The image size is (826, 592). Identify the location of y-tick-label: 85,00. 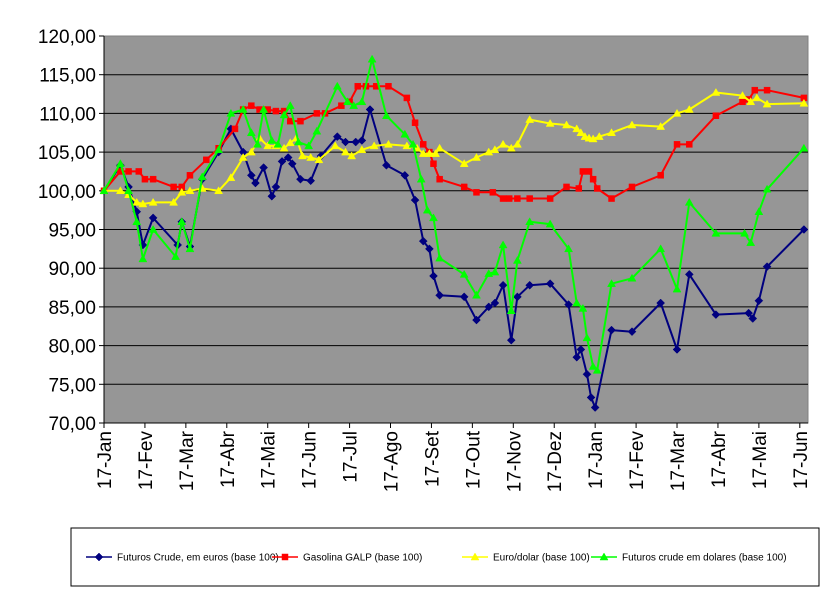
(72, 308).